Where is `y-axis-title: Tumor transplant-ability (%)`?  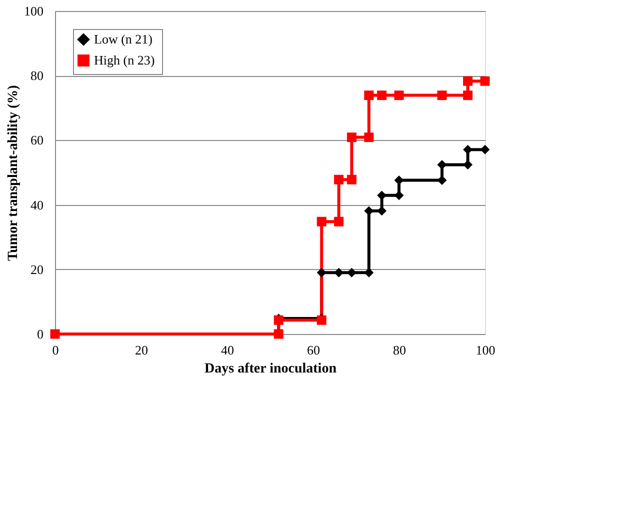 y-axis-title: Tumor transplant-ability (%) is located at coordinates (13, 172).